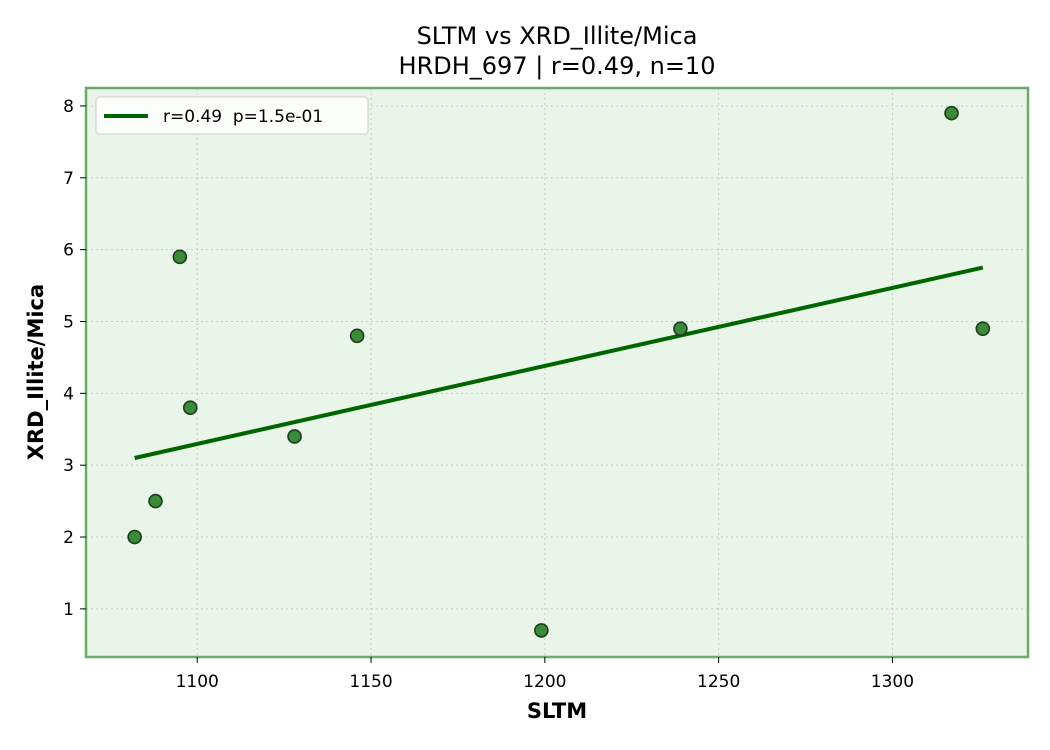 The height and width of the screenshot is (750, 1050). What do you see at coordinates (68, 322) in the screenshot?
I see `y-tick-label: 5` at bounding box center [68, 322].